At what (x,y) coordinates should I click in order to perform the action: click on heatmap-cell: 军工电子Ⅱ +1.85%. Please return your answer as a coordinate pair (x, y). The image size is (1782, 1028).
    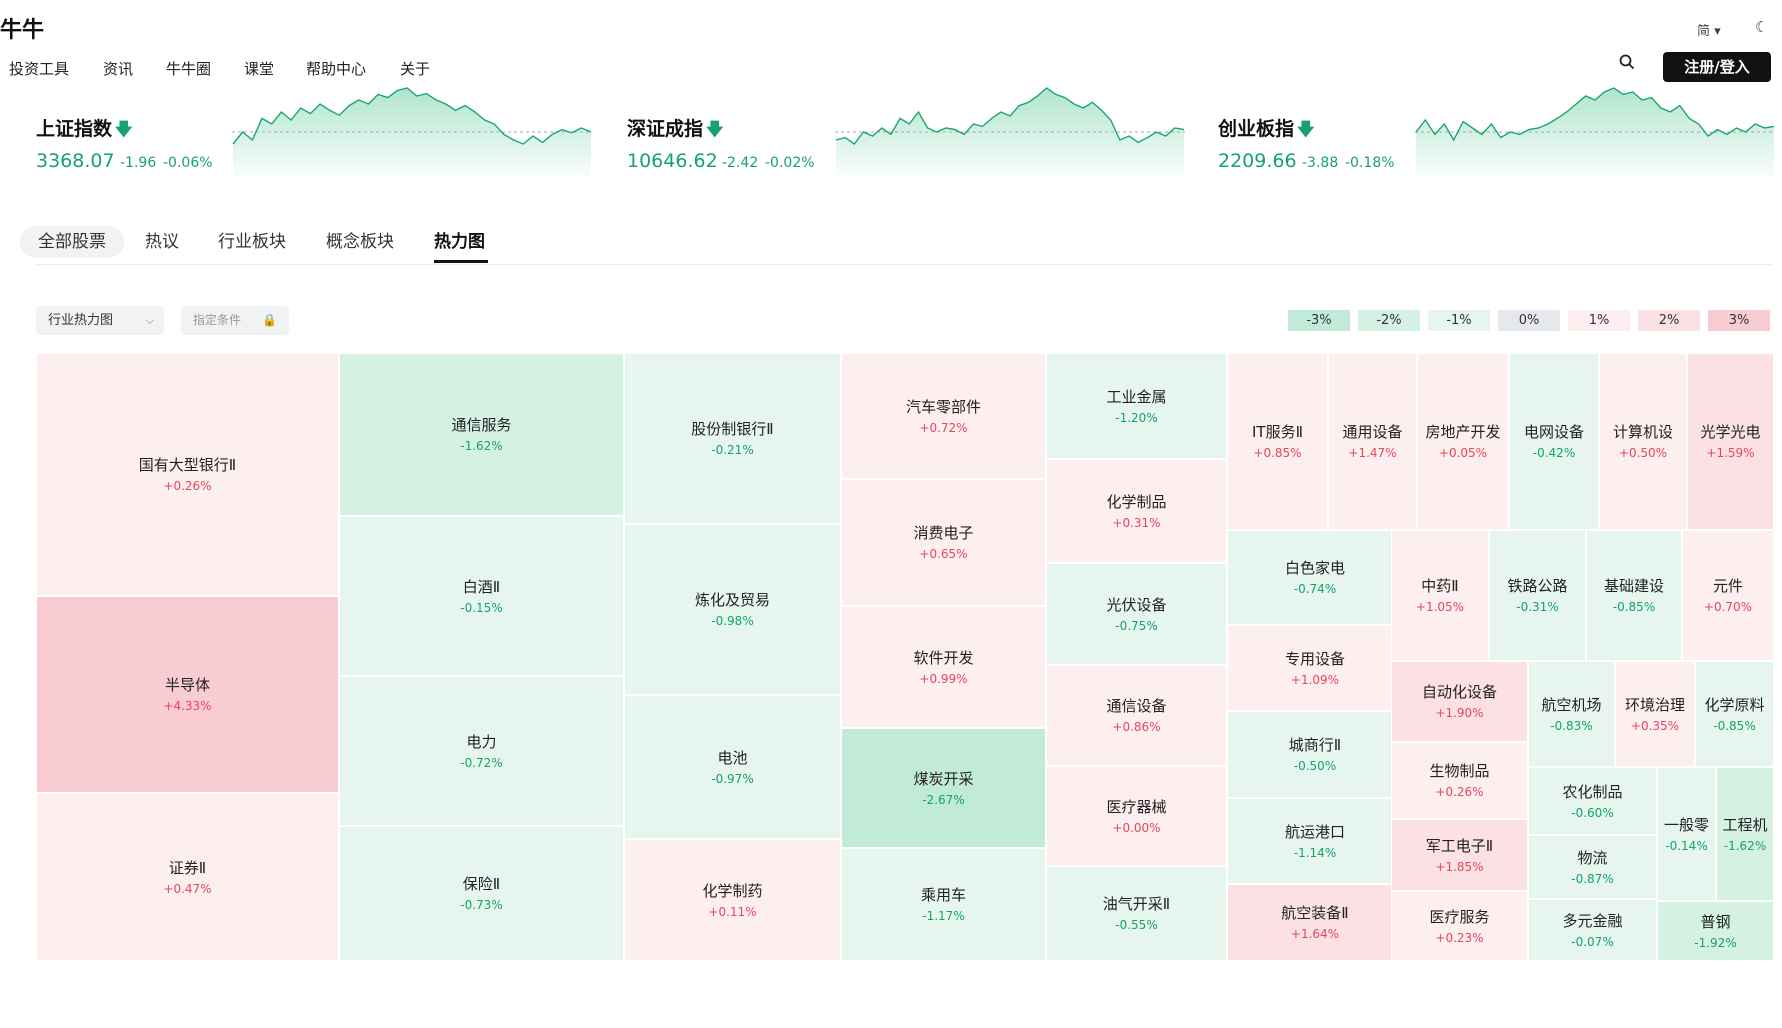
    Looking at the image, I should click on (1459, 855).